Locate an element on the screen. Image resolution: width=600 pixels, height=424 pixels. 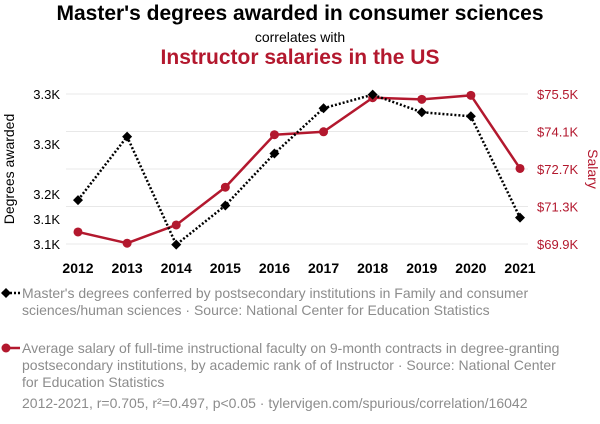
x-tick-label: 2020 is located at coordinates (470, 268).